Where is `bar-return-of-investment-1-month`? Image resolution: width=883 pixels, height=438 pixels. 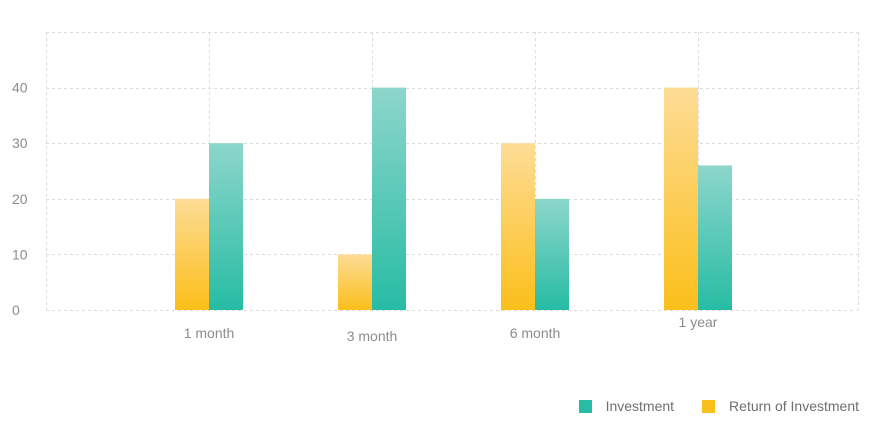
bar-return-of-investment-1-month is located at coordinates (192, 254).